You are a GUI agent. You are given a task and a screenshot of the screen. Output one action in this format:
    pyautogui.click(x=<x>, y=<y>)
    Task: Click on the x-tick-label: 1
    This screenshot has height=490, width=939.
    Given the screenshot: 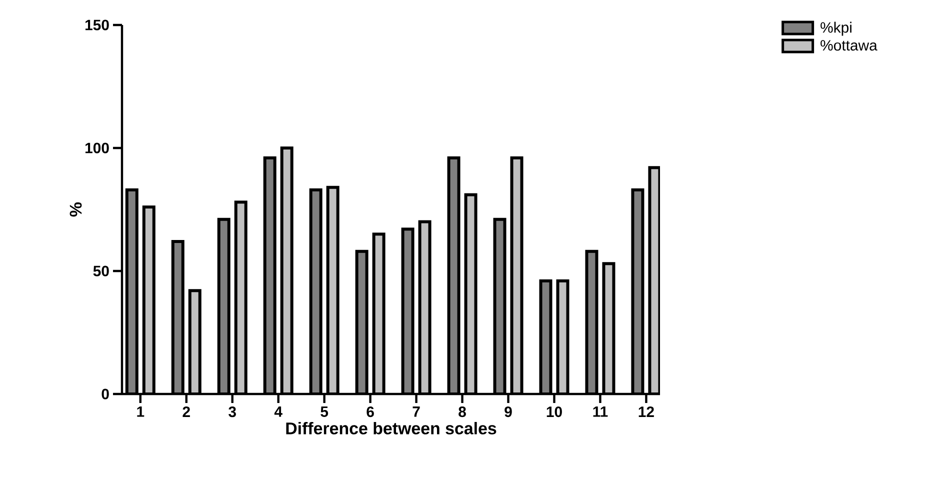 What is the action you would take?
    pyautogui.click(x=140, y=411)
    